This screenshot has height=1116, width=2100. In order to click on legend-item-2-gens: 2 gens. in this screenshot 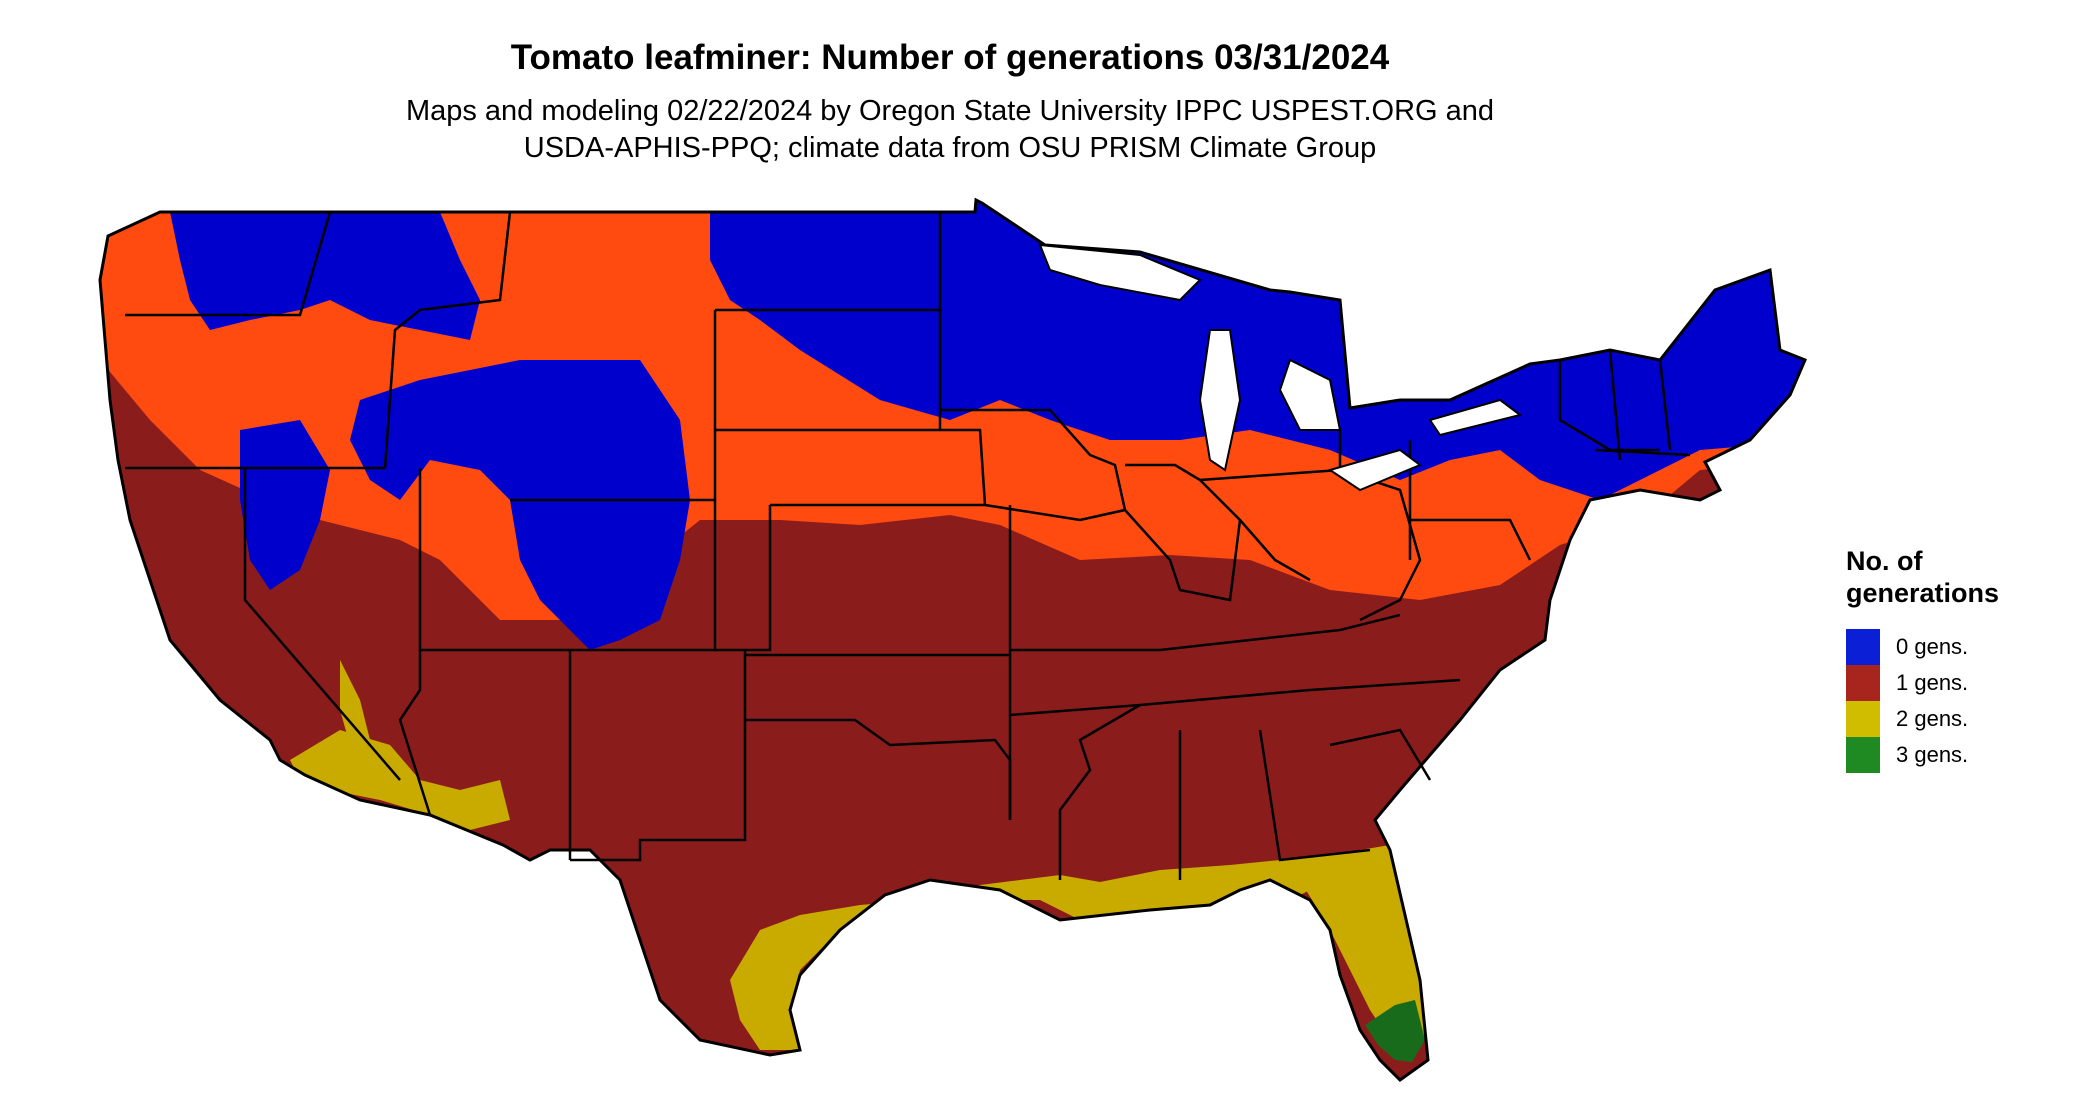, I will do `click(1922, 719)`.